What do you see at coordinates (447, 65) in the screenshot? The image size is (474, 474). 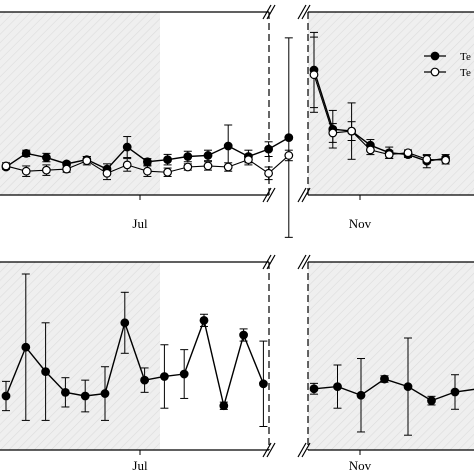 I see `legend: Te Te` at bounding box center [447, 65].